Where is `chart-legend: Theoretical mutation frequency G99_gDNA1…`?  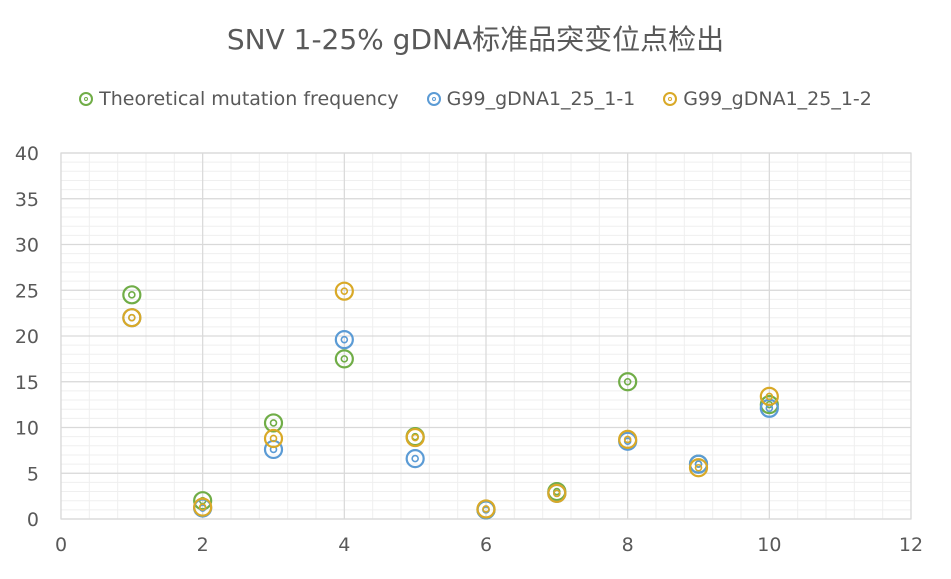
chart-legend: Theoretical mutation frequency G99_gDNA1… is located at coordinates (475, 99).